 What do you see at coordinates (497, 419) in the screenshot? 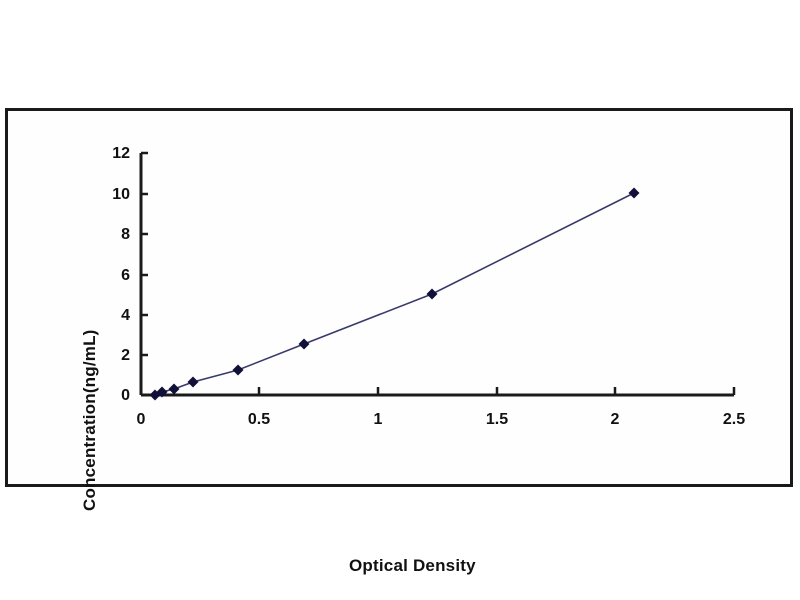
I see `x-tick-label: 1.5` at bounding box center [497, 419].